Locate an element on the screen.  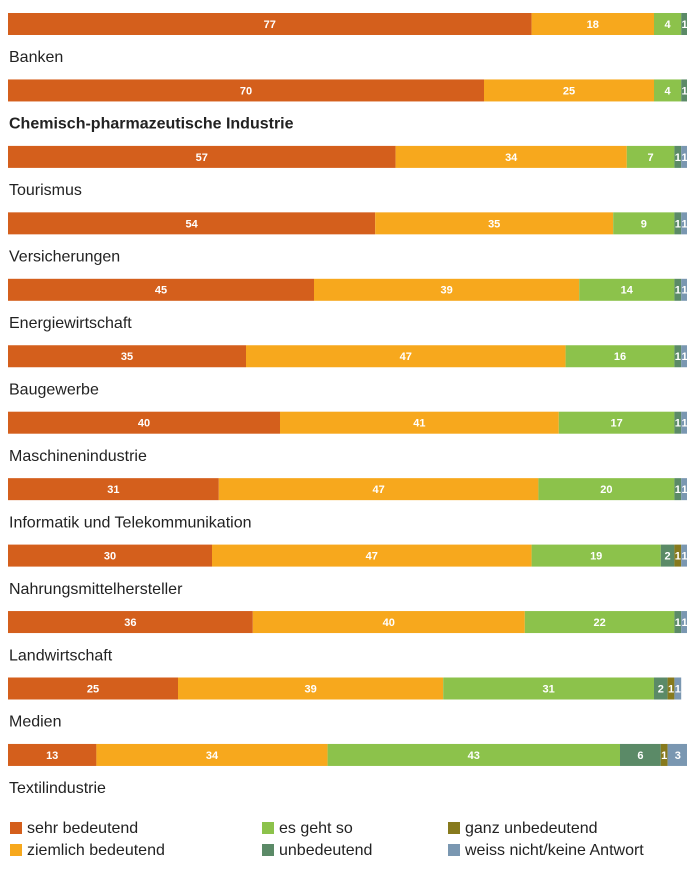
legend-label: weiss nicht/keine Antwort is located at coordinates (554, 850).